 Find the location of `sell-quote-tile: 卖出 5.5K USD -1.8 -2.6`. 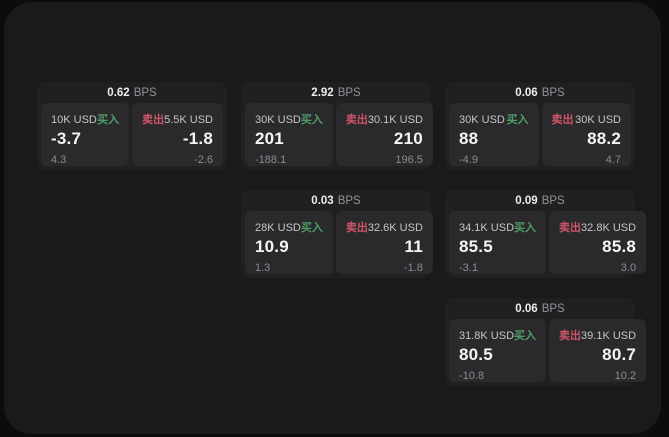

sell-quote-tile: 卖出 5.5K USD -1.8 -2.6 is located at coordinates (177, 134).